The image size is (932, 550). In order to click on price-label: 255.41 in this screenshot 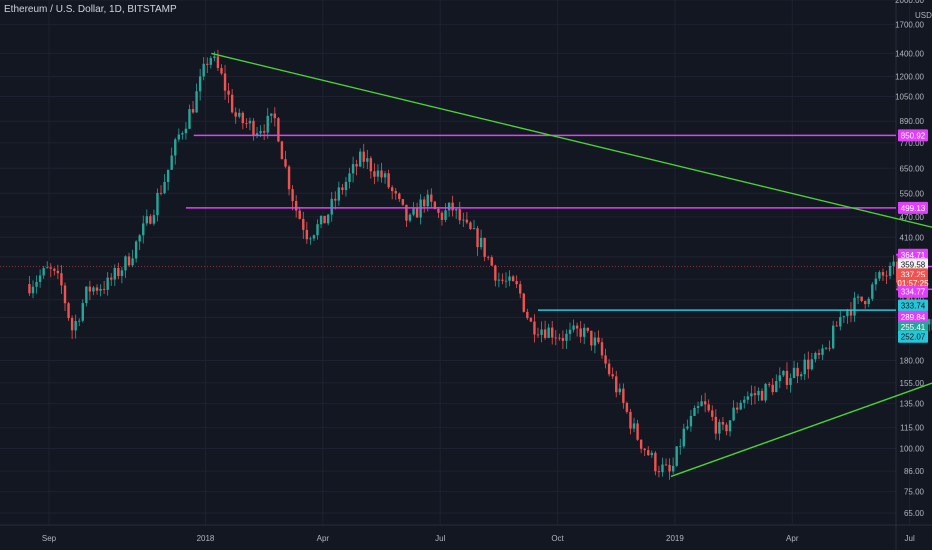, I will do `click(913, 327)`.